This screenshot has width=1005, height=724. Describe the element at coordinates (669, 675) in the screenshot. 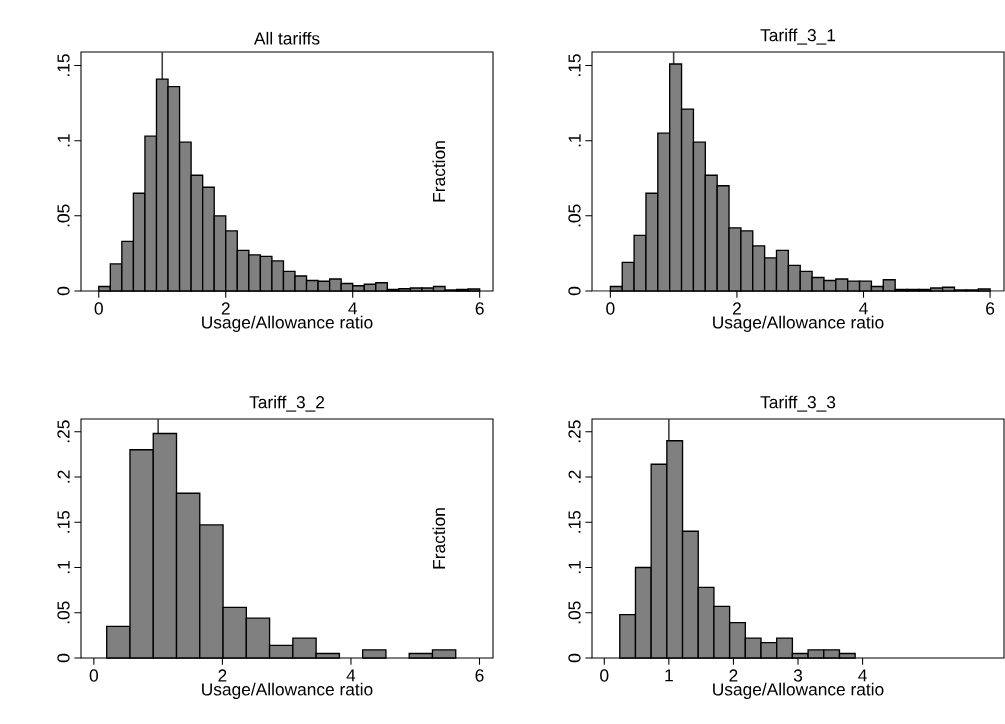

I see `x-tick-label: 1` at that location.